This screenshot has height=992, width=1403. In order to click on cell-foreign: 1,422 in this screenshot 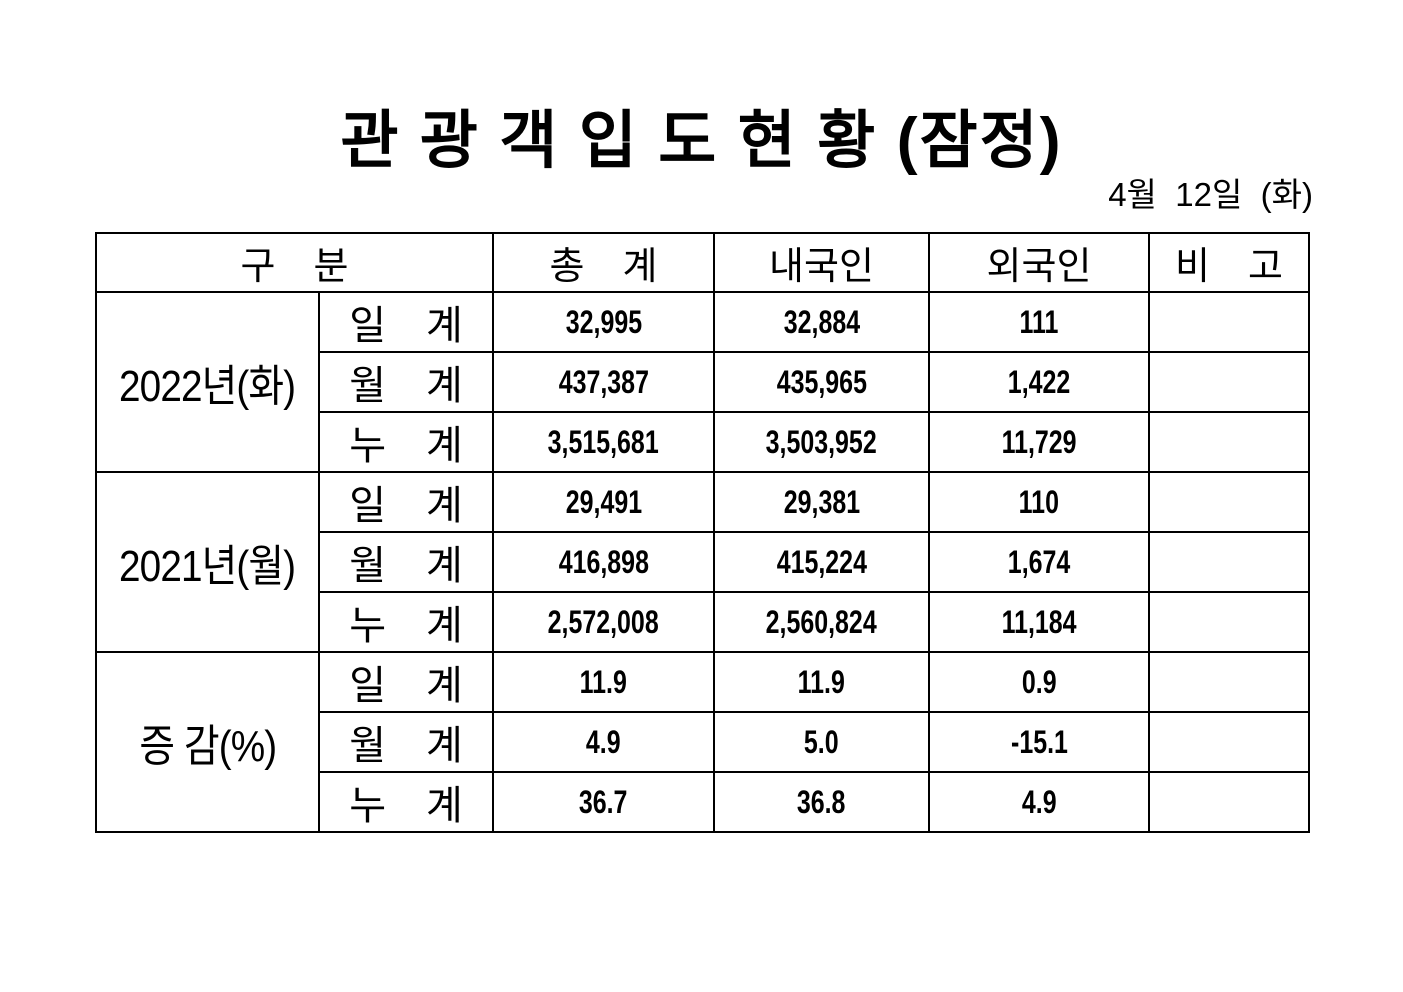, I will do `click(1039, 382)`.